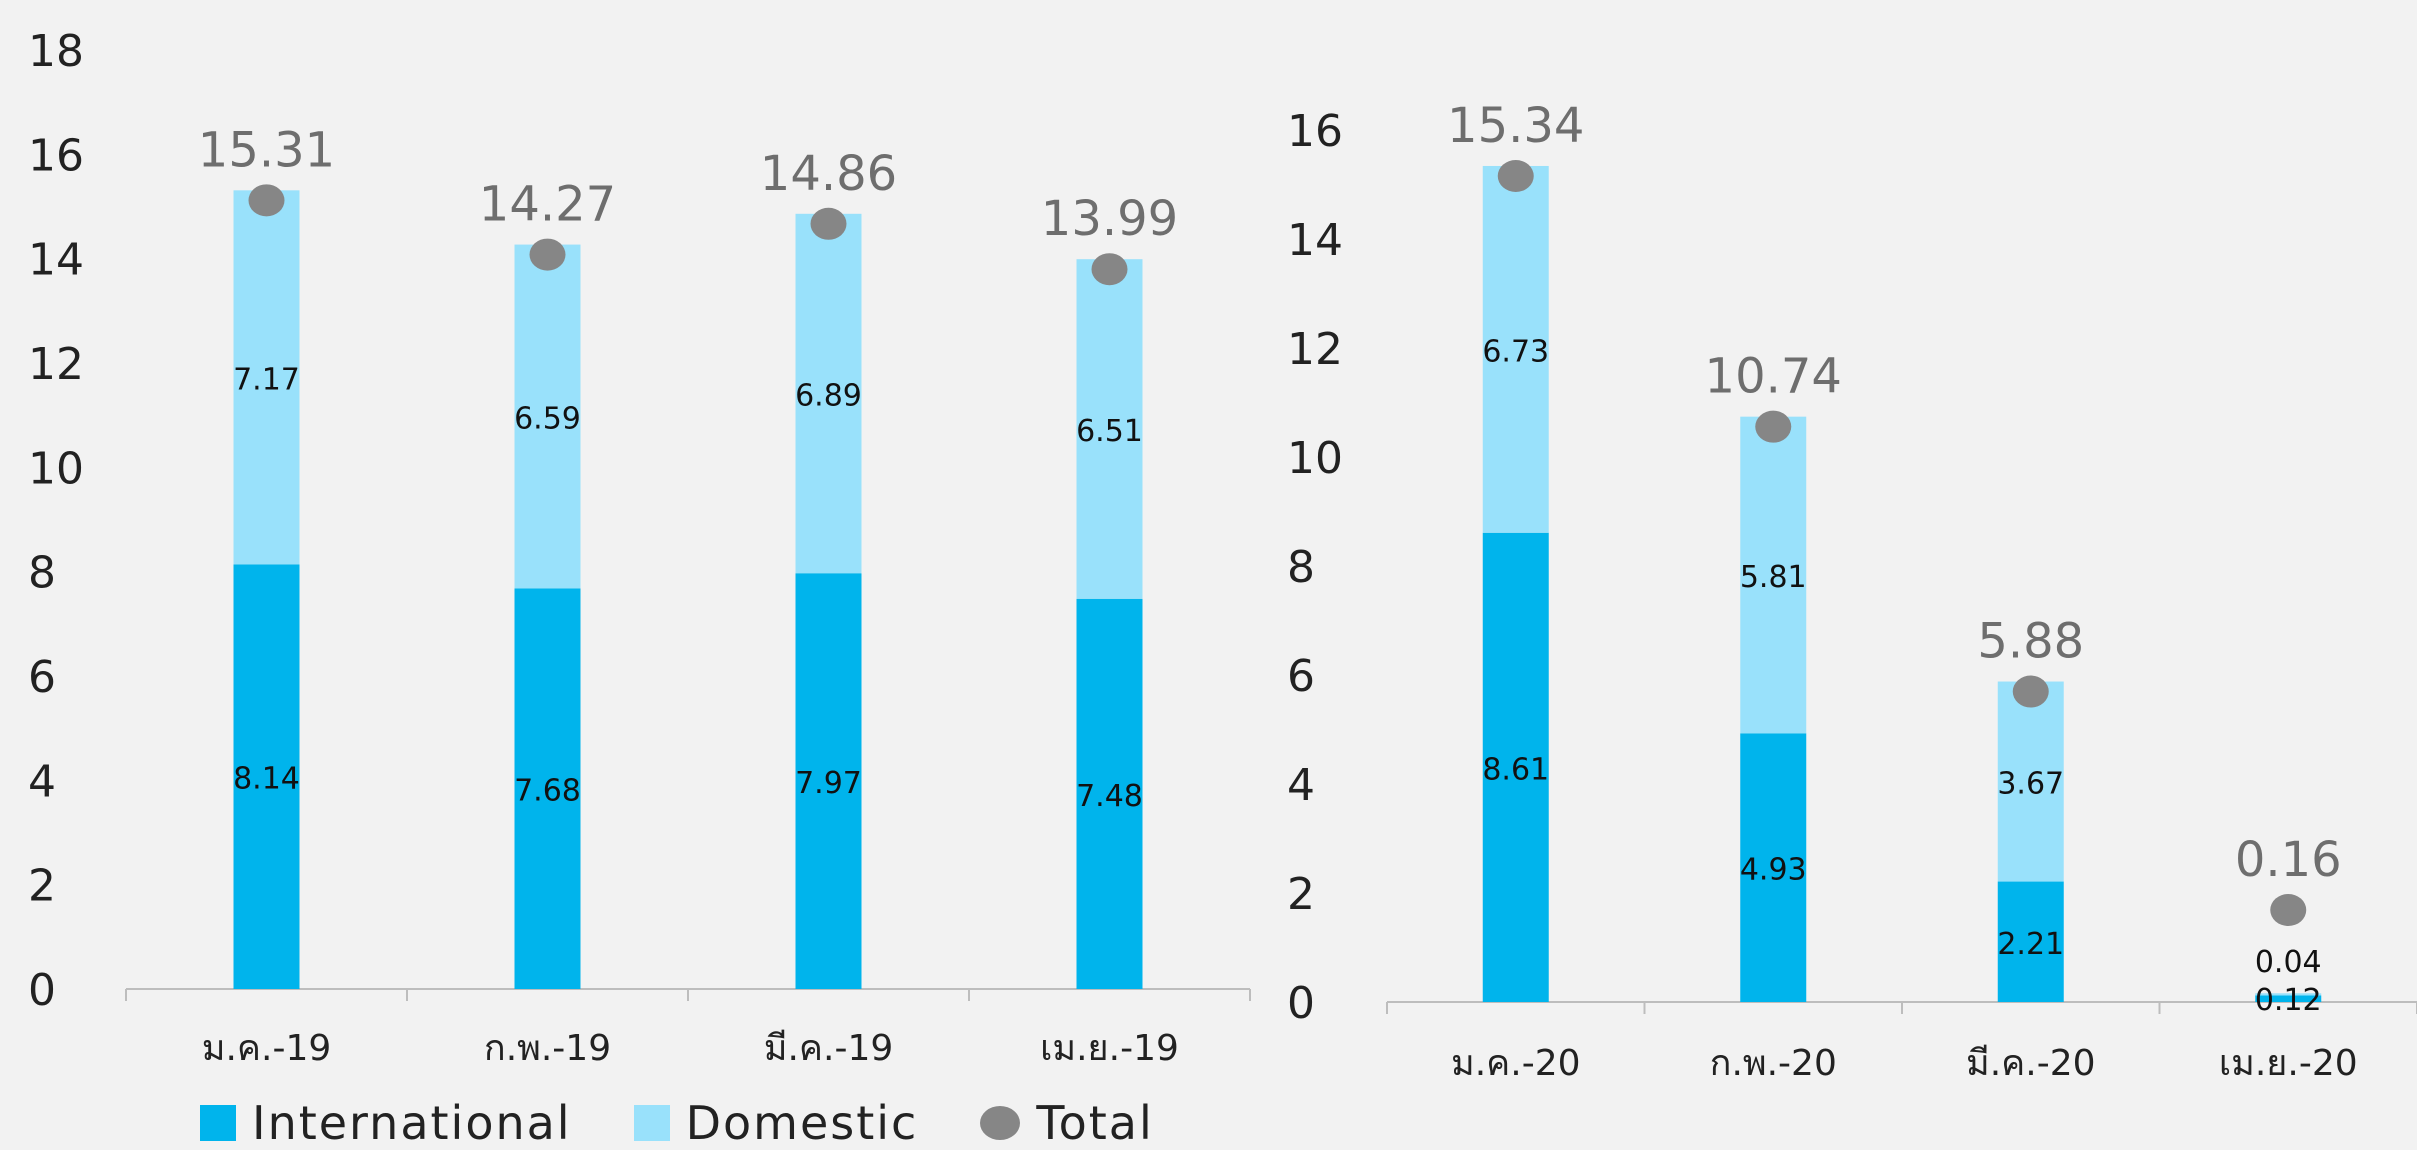 This screenshot has width=2417, height=1150. What do you see at coordinates (42, 781) in the screenshot?
I see `chart1-ytick-label: 4` at bounding box center [42, 781].